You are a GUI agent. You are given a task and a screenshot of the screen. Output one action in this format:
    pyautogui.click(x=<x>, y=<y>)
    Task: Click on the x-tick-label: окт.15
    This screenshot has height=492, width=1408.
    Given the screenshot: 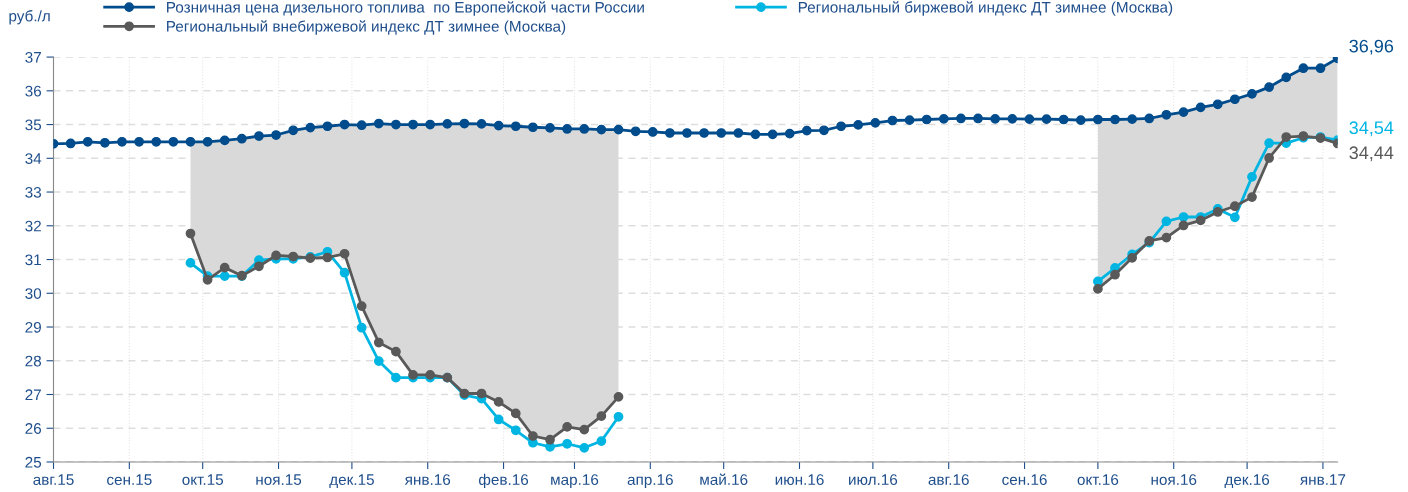 What is the action you would take?
    pyautogui.click(x=203, y=480)
    